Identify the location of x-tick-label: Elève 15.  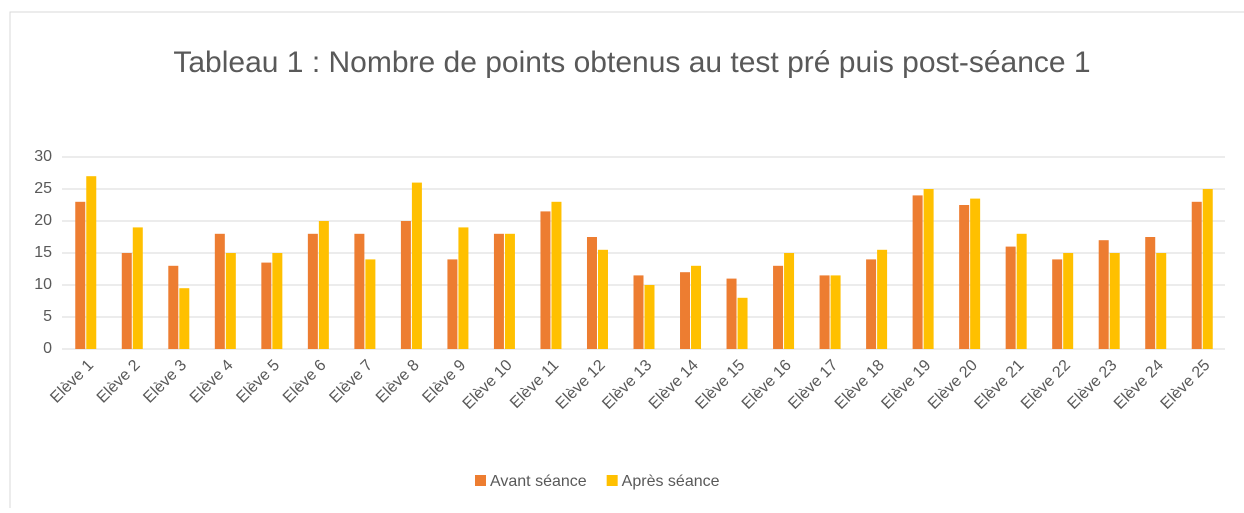
(720, 385).